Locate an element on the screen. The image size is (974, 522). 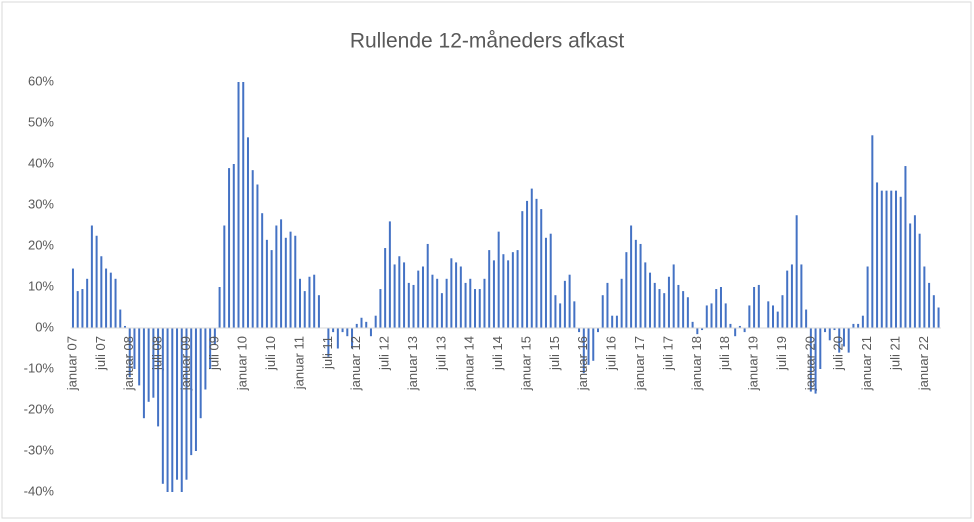
y-tick-label: 30% is located at coordinates (41, 203).